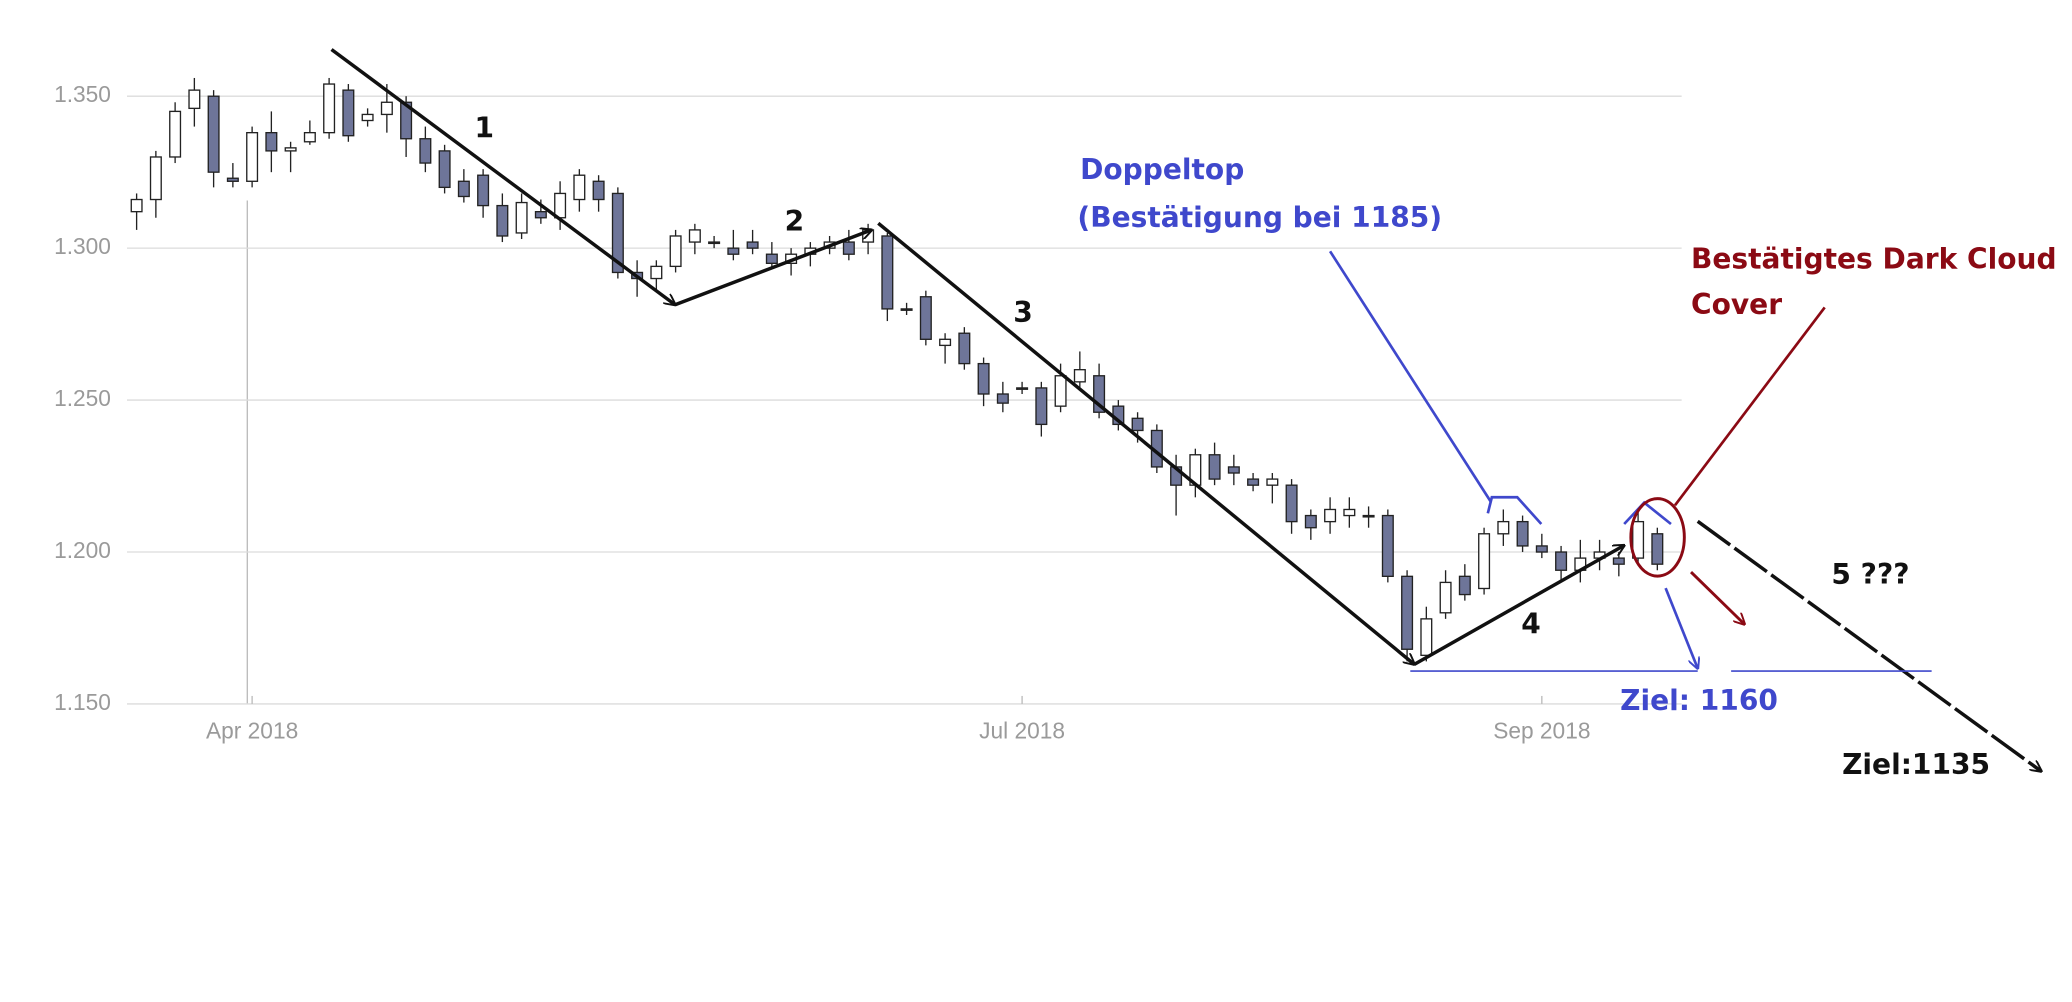 This screenshot has width=2072, height=1002. Describe the element at coordinates (1023, 312) in the screenshot. I see `wave-label: 3` at that location.